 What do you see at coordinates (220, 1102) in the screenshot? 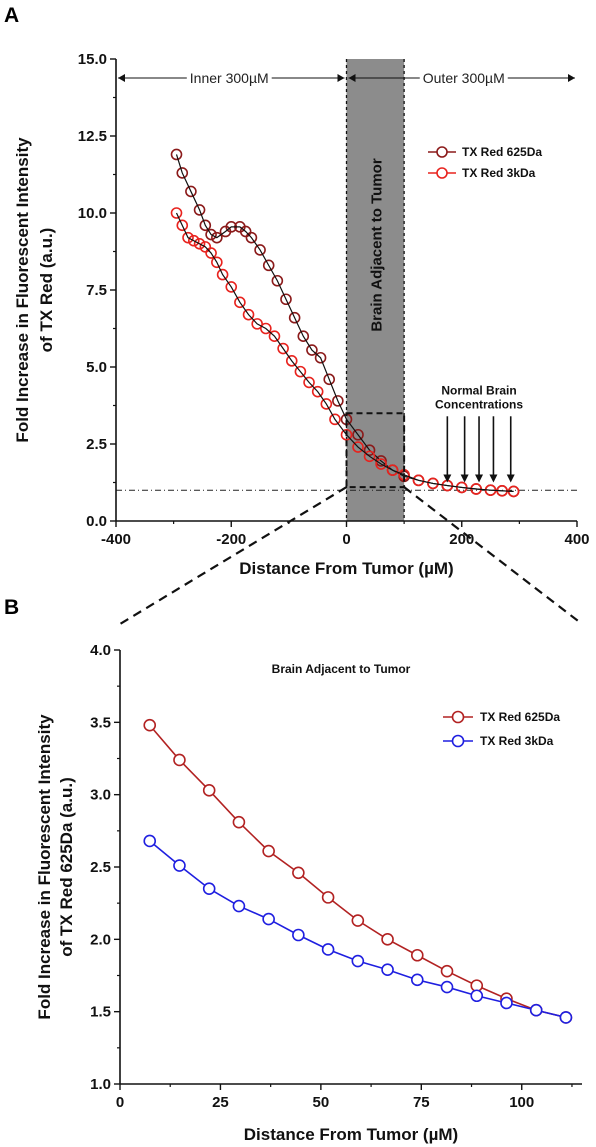
I see `panel-b-xtick-label: 25` at bounding box center [220, 1102].